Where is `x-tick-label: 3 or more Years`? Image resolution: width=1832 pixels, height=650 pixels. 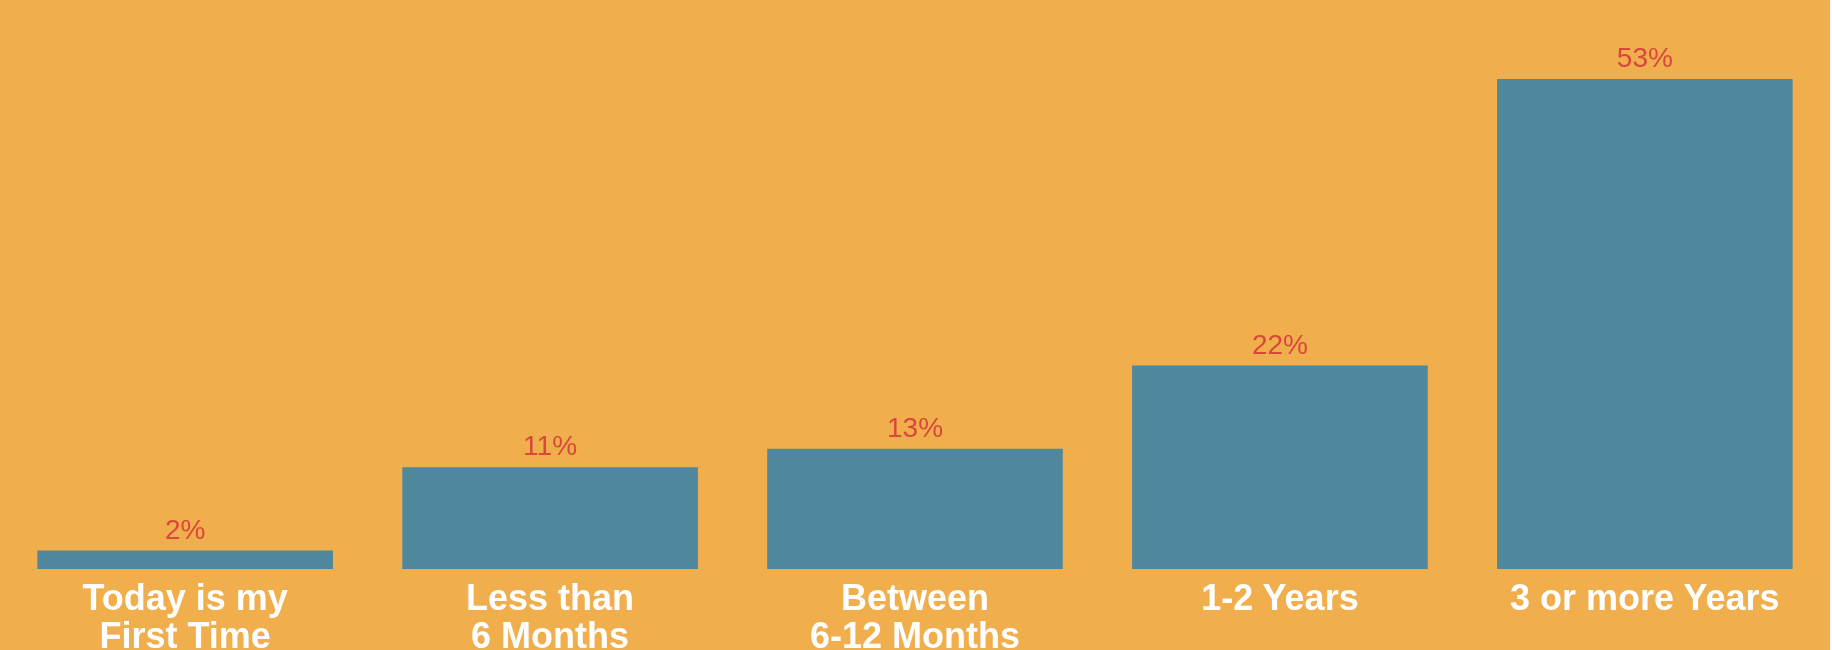 x-tick-label: 3 or more Years is located at coordinates (1645, 597).